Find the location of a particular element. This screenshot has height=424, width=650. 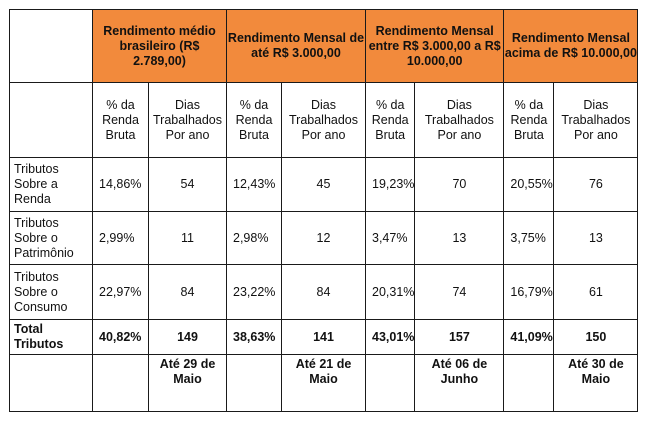

pct-cell: 40,82% is located at coordinates (120, 337).